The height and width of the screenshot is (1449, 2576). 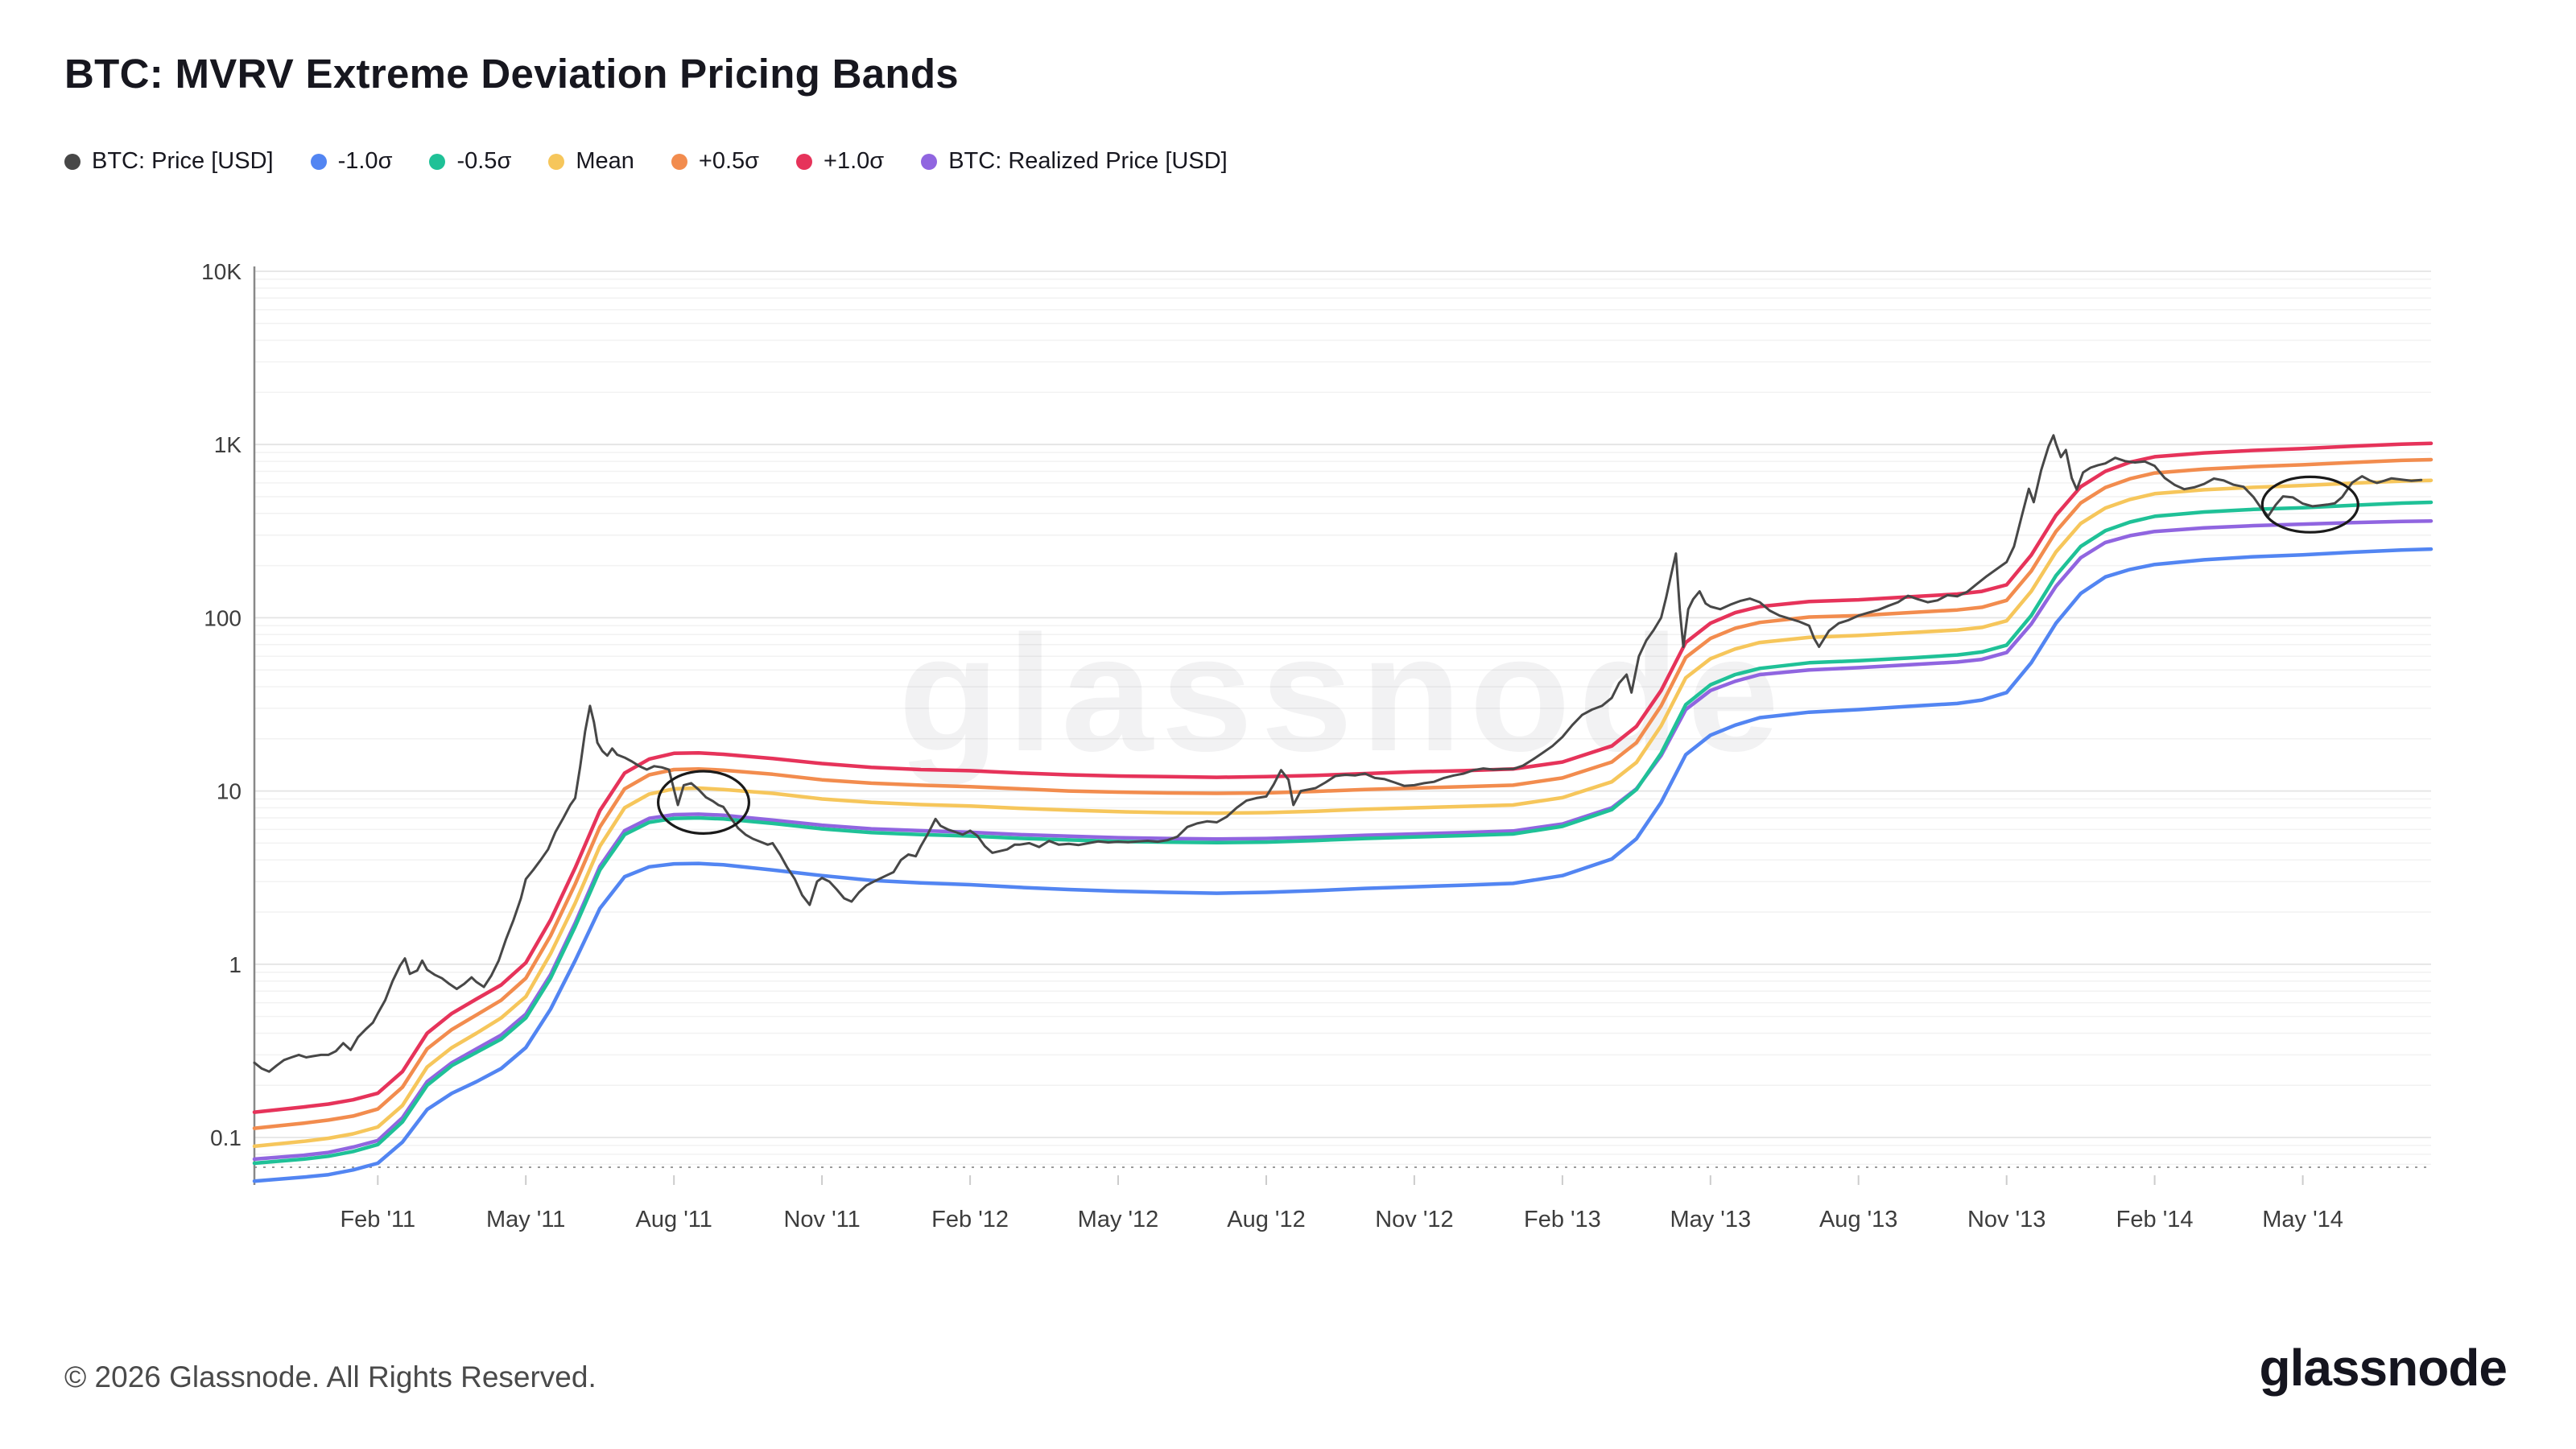 I want to click on legend-item-4: Mean, so click(x=591, y=161).